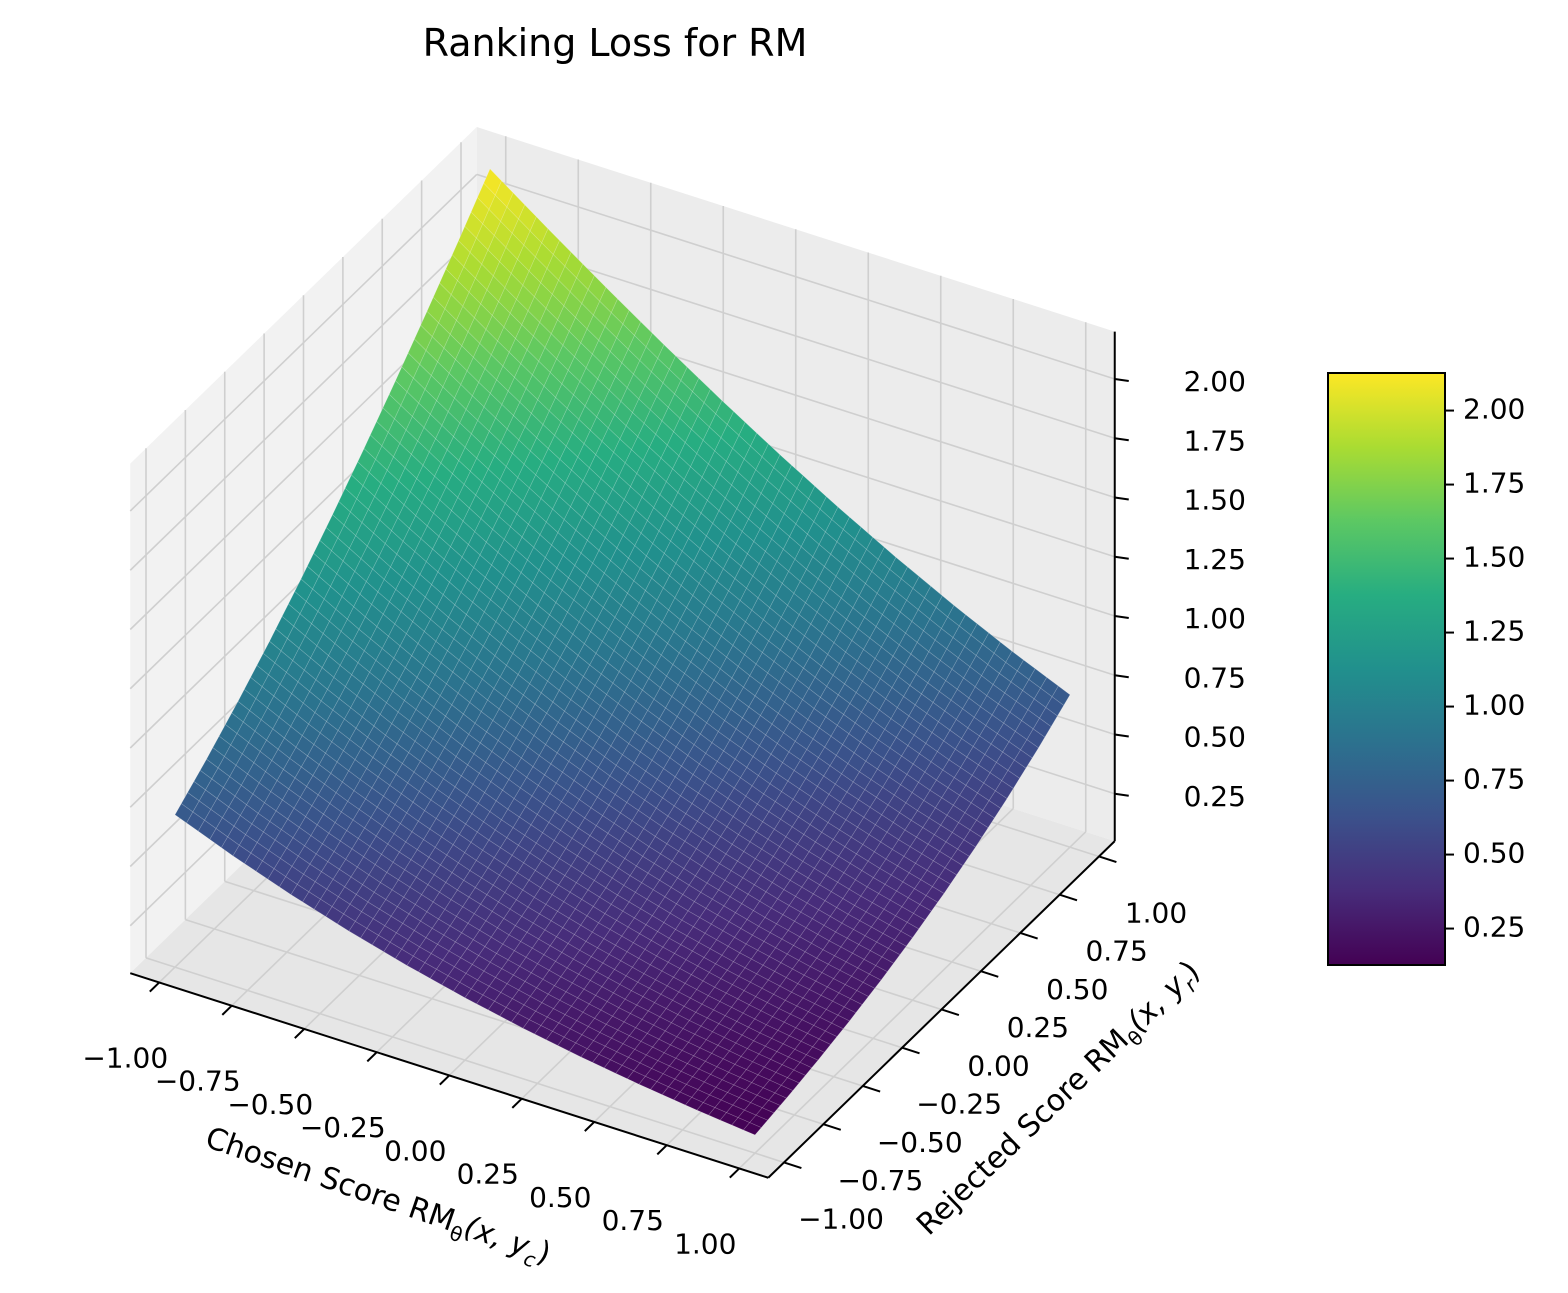 This screenshot has width=1568, height=1293. Describe the element at coordinates (1215, 796) in the screenshot. I see `z-tick-label: 0.25` at that location.